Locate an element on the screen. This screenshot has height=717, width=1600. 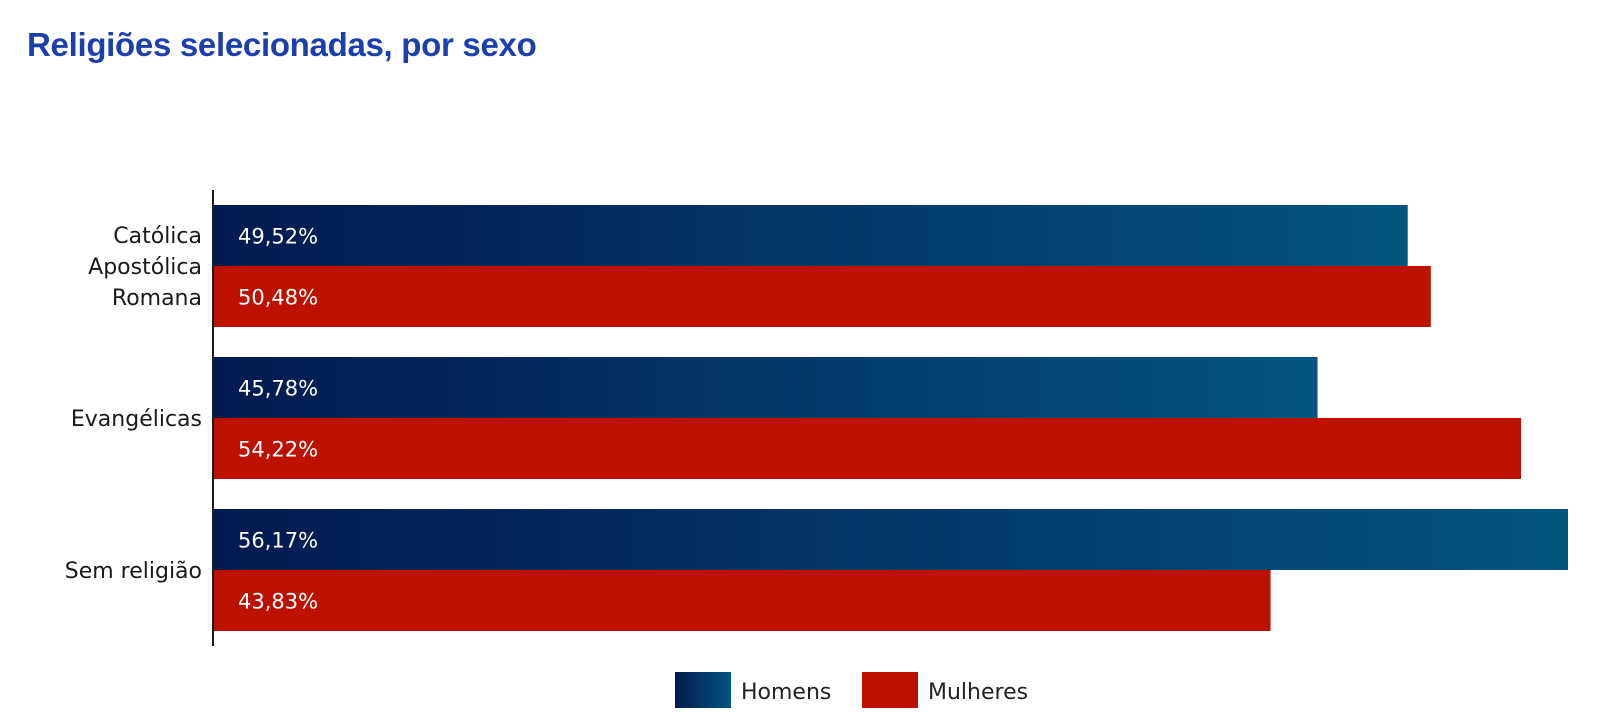
category-label-2: Sem religião is located at coordinates (133, 571).